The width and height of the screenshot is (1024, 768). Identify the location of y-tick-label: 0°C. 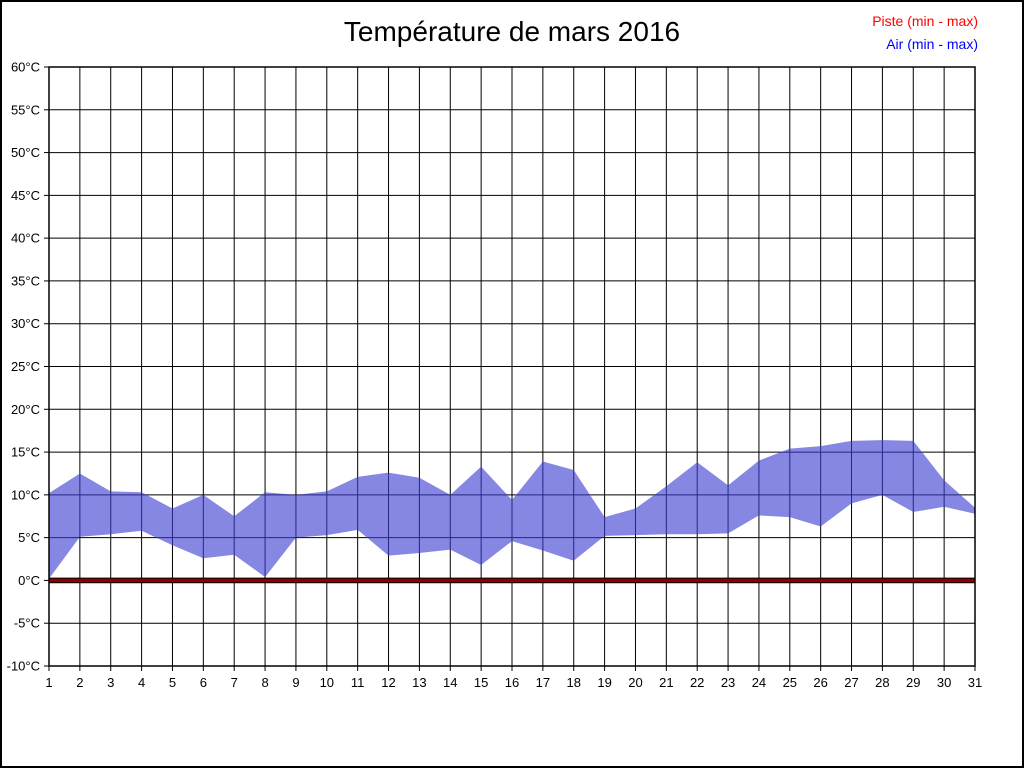
(29, 580).